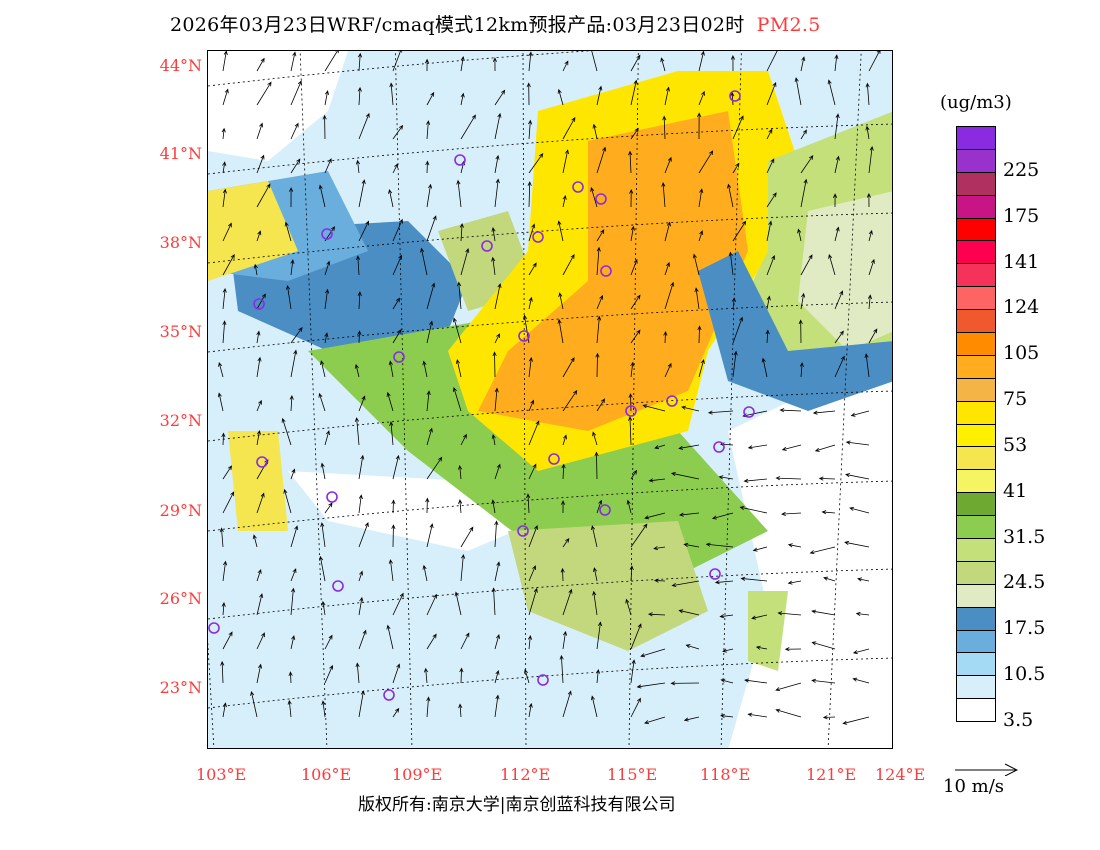 The width and height of the screenshot is (1100, 850). I want to click on lon-label: 115°E, so click(632, 774).